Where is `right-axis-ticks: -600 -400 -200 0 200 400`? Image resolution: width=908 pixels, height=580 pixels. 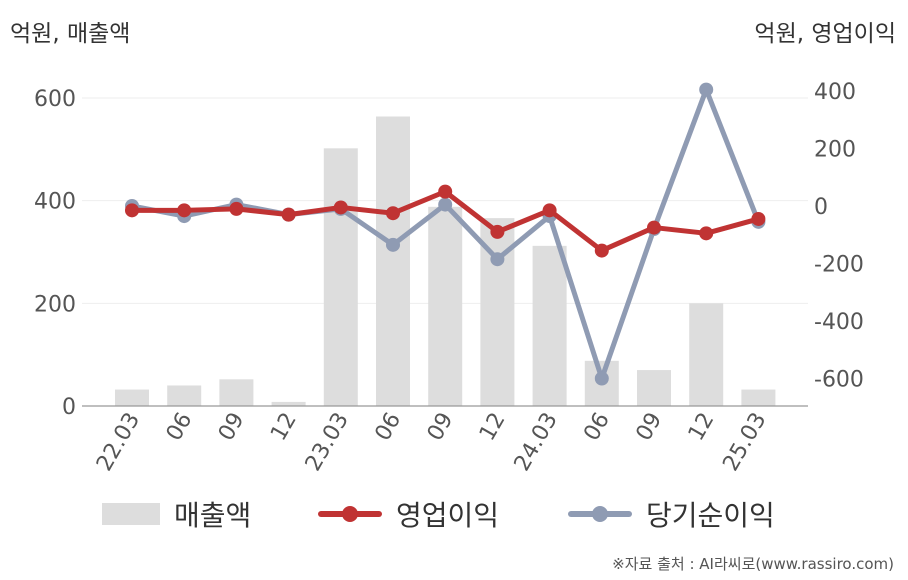
right-axis-ticks: -600 -400 -200 0 200 400 is located at coordinates (839, 236).